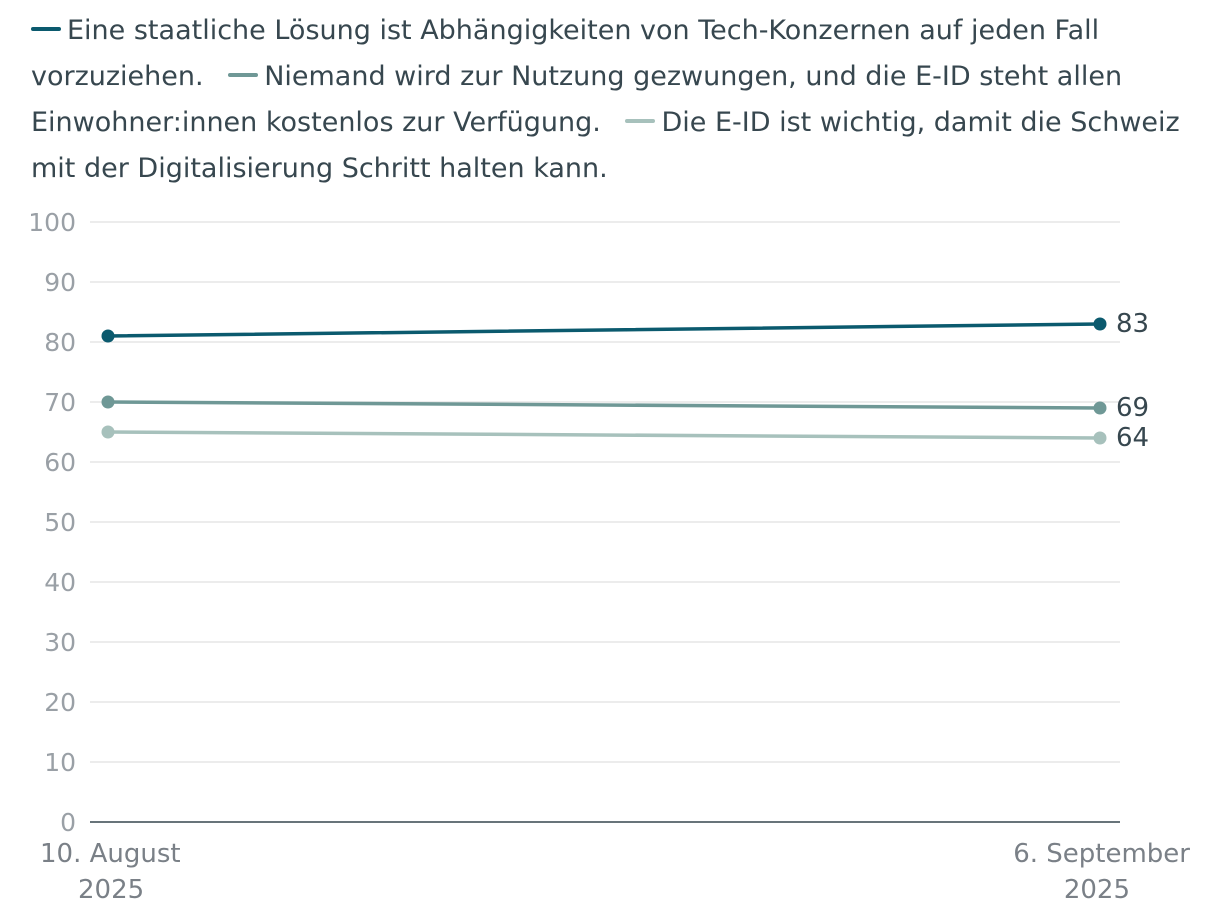  Describe the element at coordinates (1101, 872) in the screenshot. I see `x-tick-label-group: 6. September 2025` at that location.